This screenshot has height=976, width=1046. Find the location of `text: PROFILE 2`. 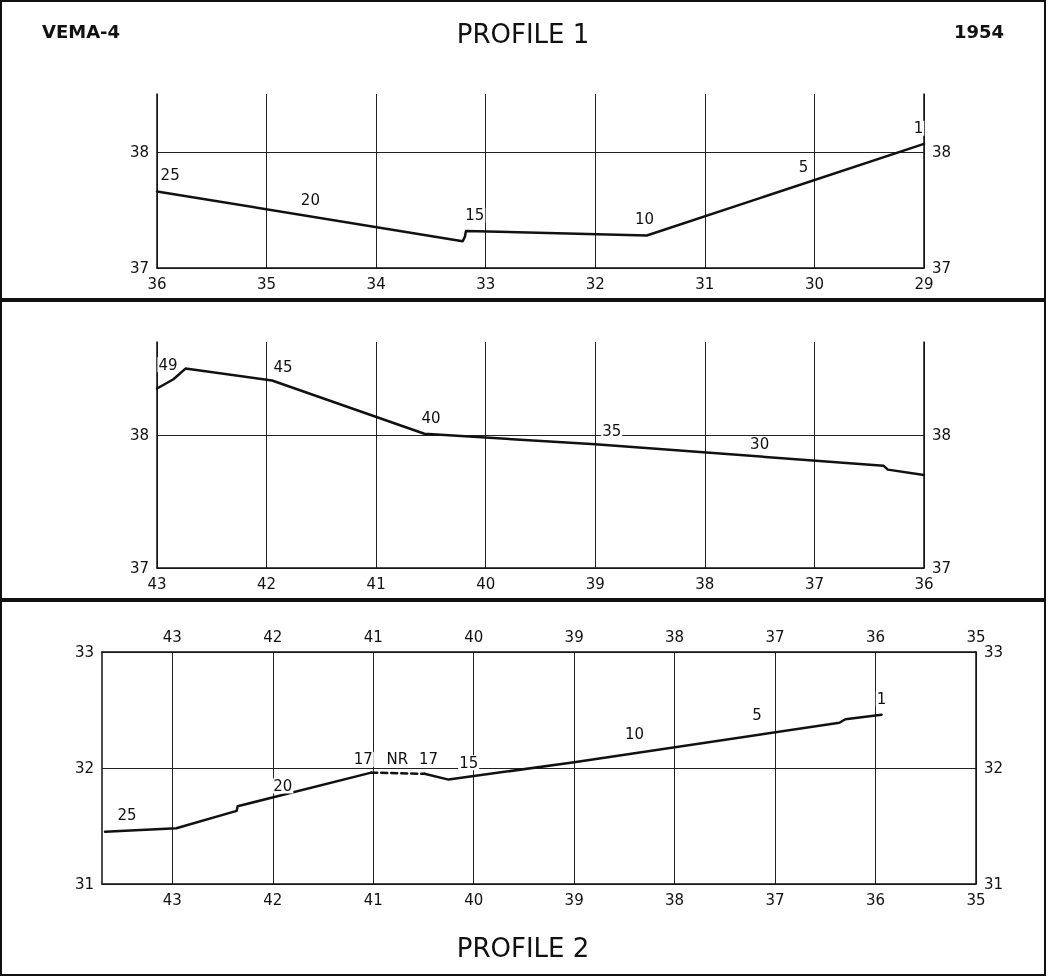

text: PROFILE 2 is located at coordinates (523, 948).